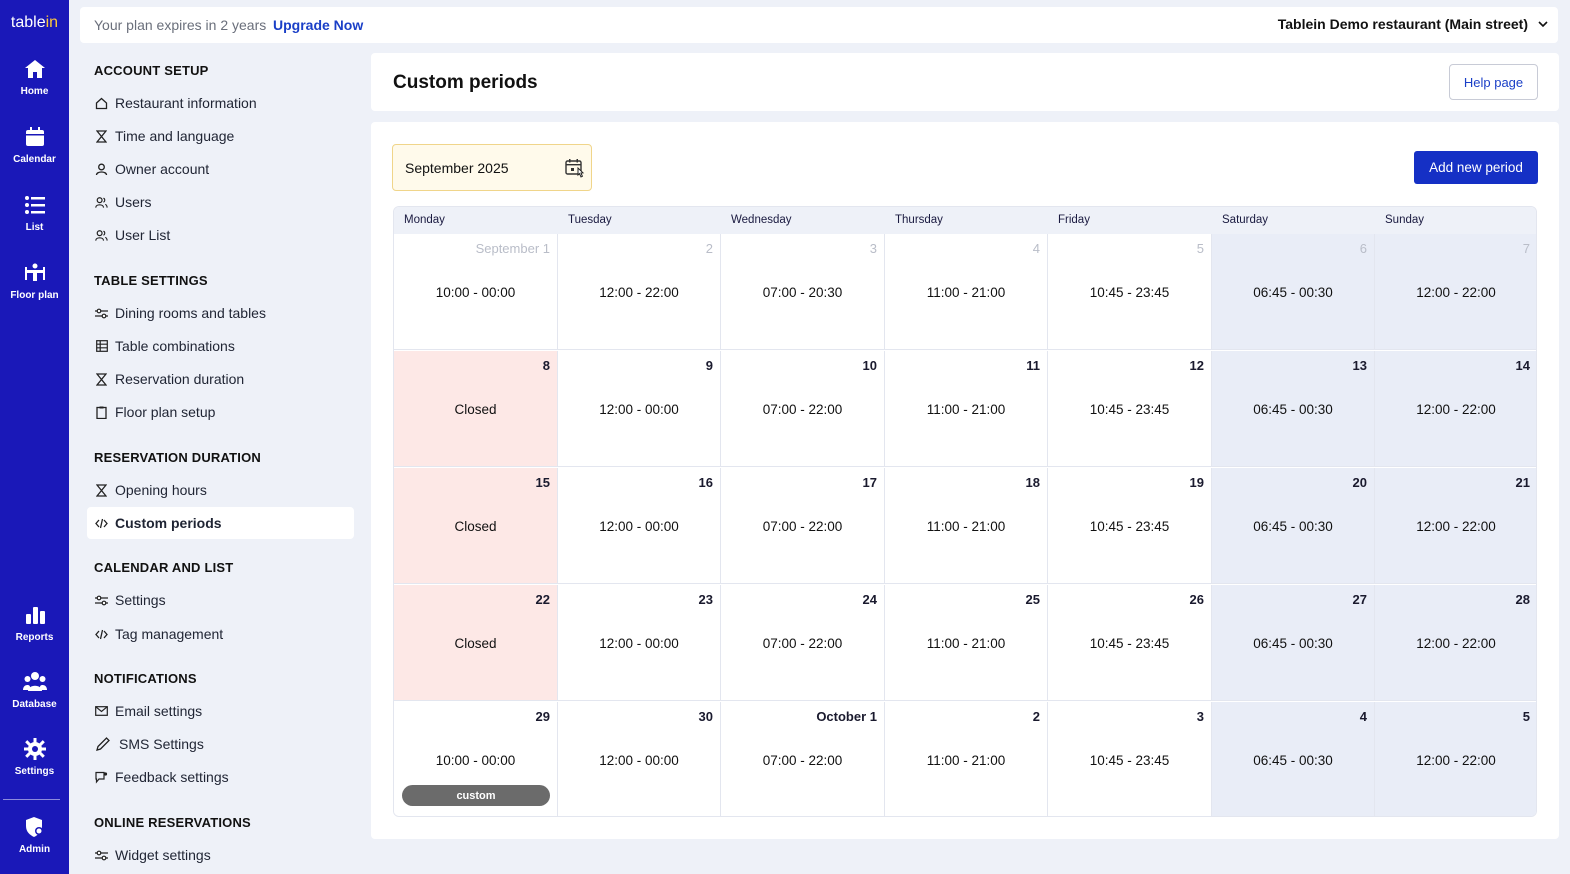 The width and height of the screenshot is (1570, 874). What do you see at coordinates (476, 292) in the screenshot?
I see `calendar-day-cell: September 1 10:00 - 00:00` at bounding box center [476, 292].